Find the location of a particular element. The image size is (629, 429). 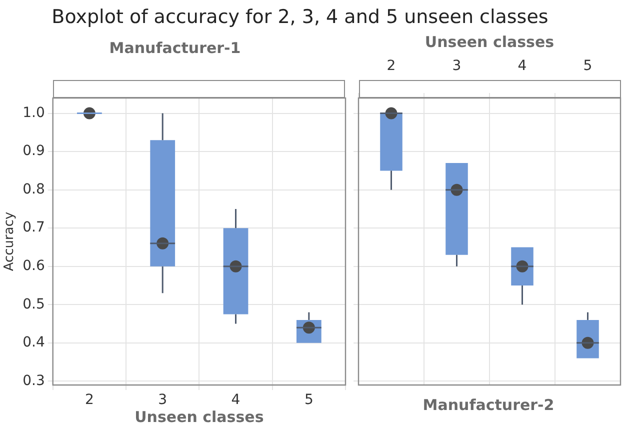

y-tick-label: 0.3 is located at coordinates (33, 380).